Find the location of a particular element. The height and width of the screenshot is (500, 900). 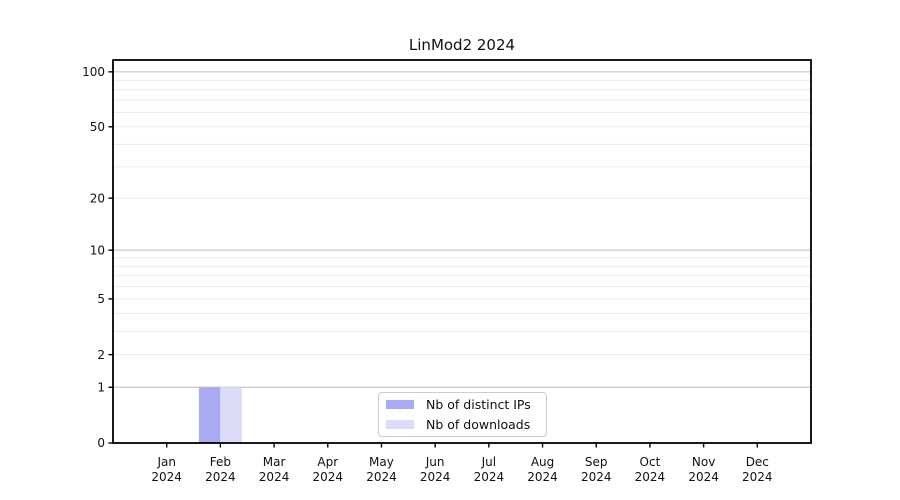

y-tick-label: 1 is located at coordinates (101, 387).